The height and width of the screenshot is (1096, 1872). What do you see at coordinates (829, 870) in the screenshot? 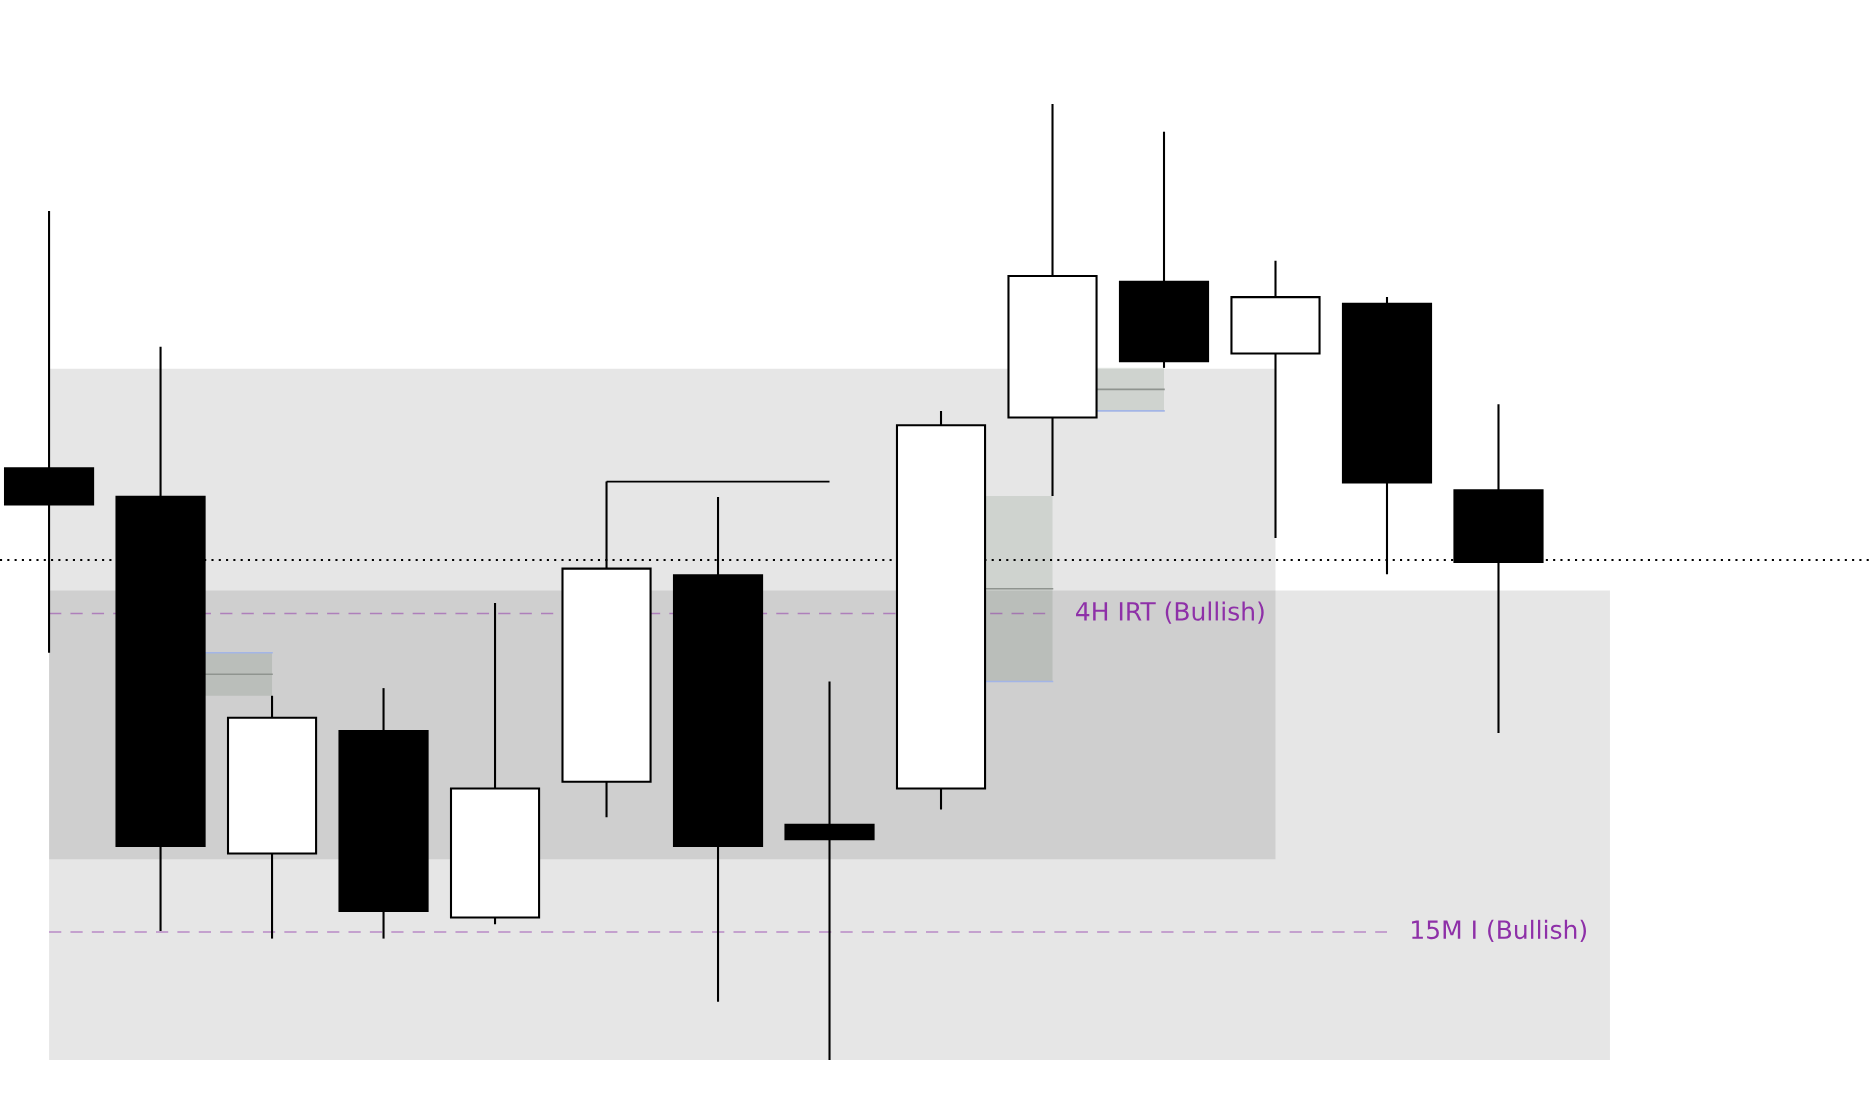
I see `candlestick` at bounding box center [829, 870].